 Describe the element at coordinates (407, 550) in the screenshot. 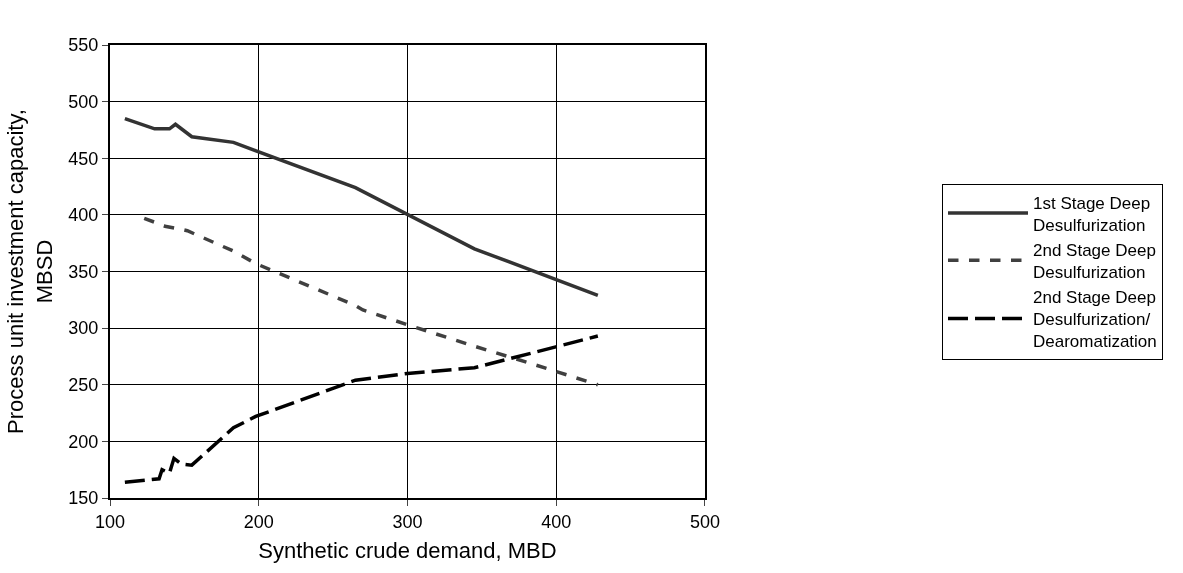

I see `x-axis-title: Synthetic crude demand, MBD` at that location.